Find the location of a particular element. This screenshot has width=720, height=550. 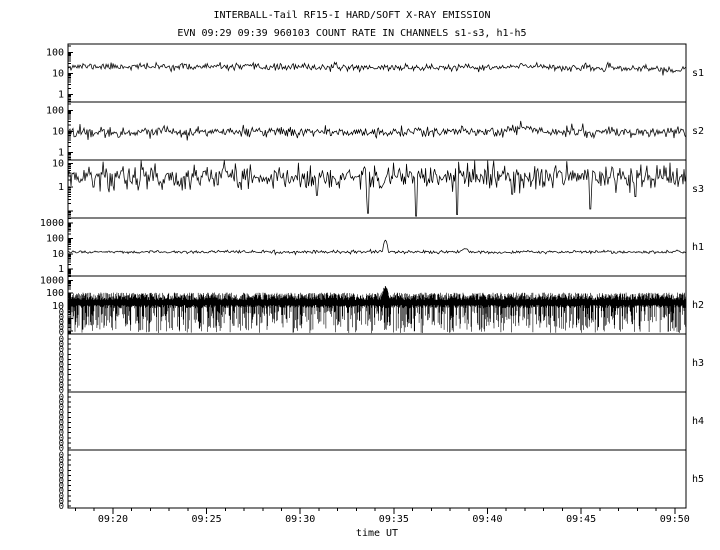

x-tick-label: 09:25 is located at coordinates (207, 519).